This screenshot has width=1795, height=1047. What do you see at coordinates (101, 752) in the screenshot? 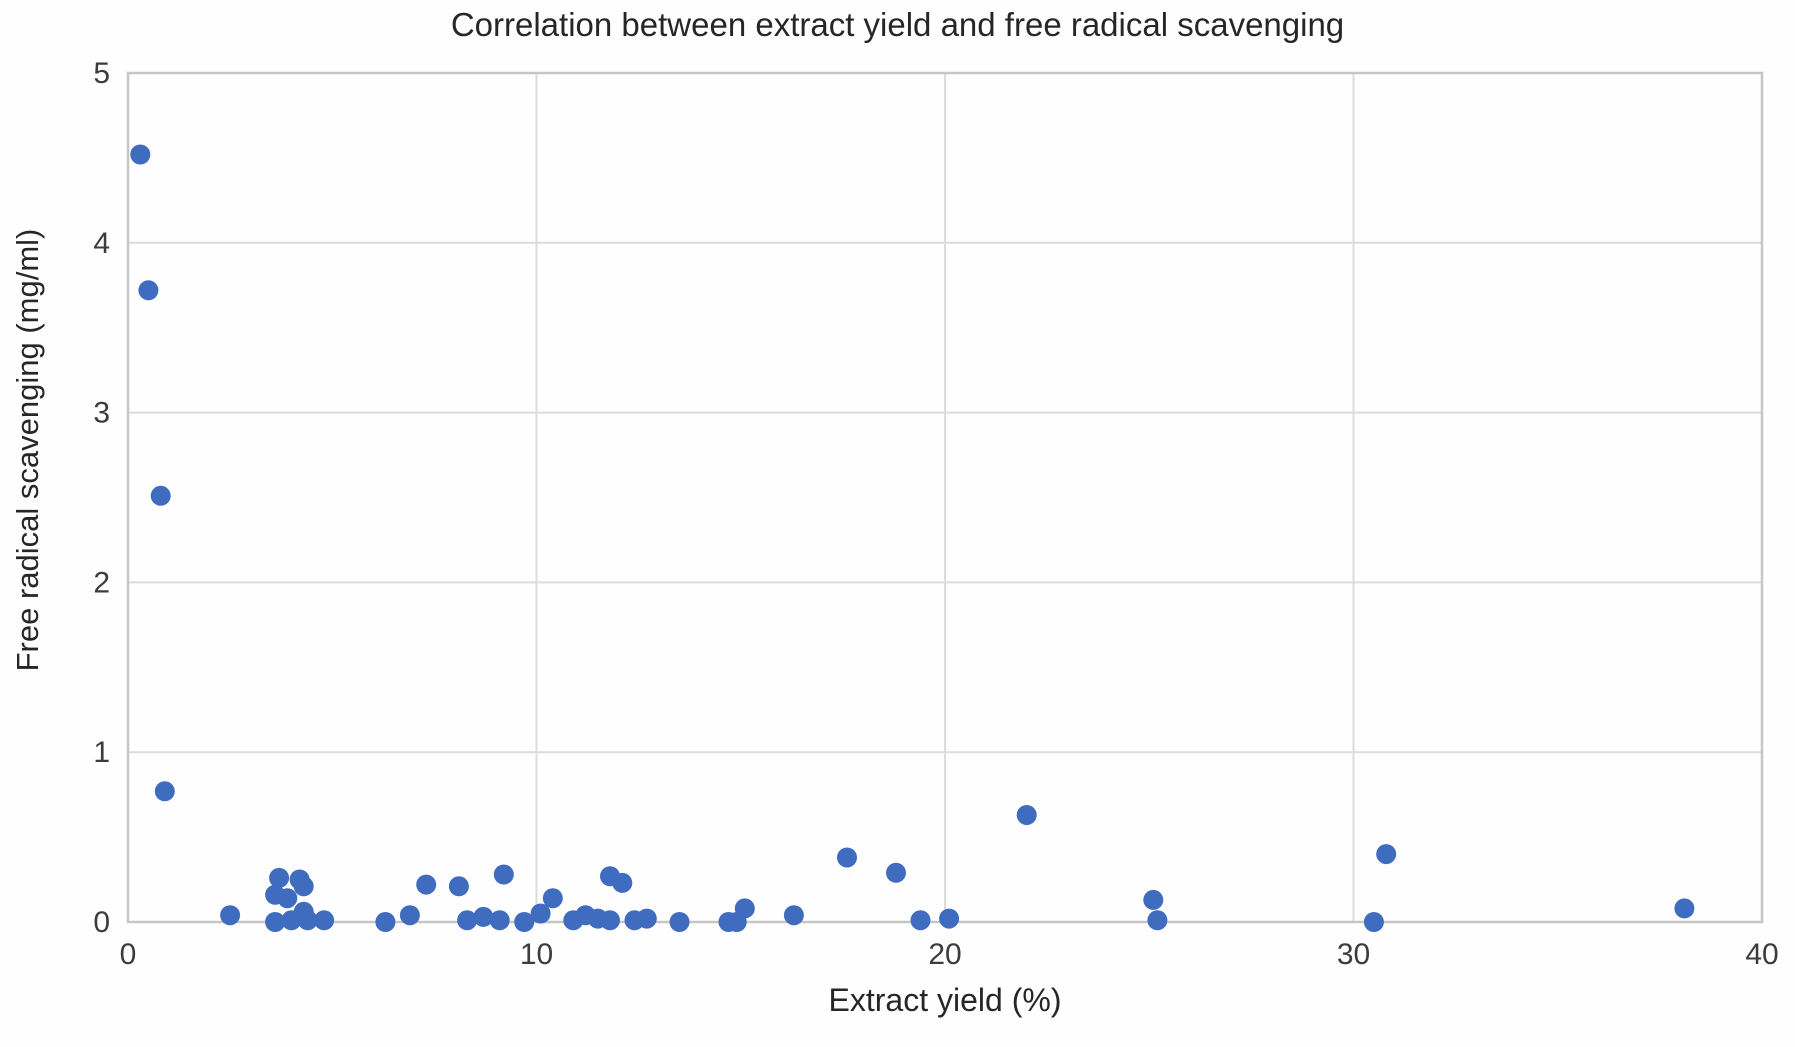
I see `y-tick-label: 1` at bounding box center [101, 752].